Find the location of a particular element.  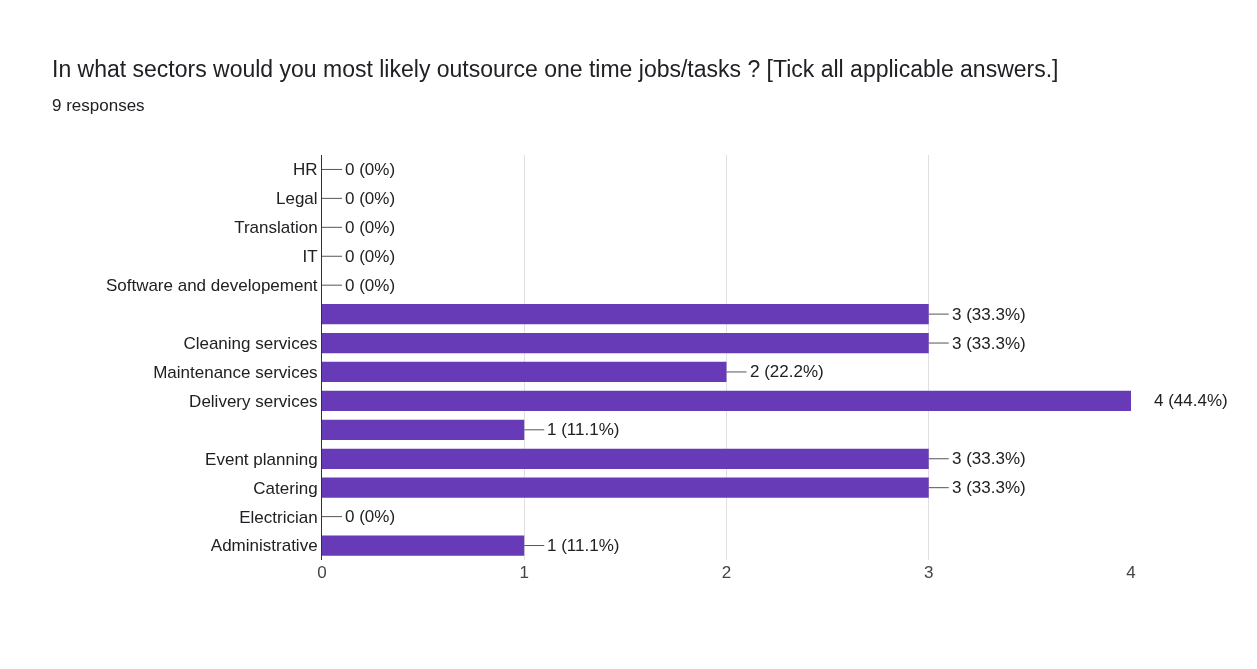

x-tick-label: 4 is located at coordinates (1131, 572).